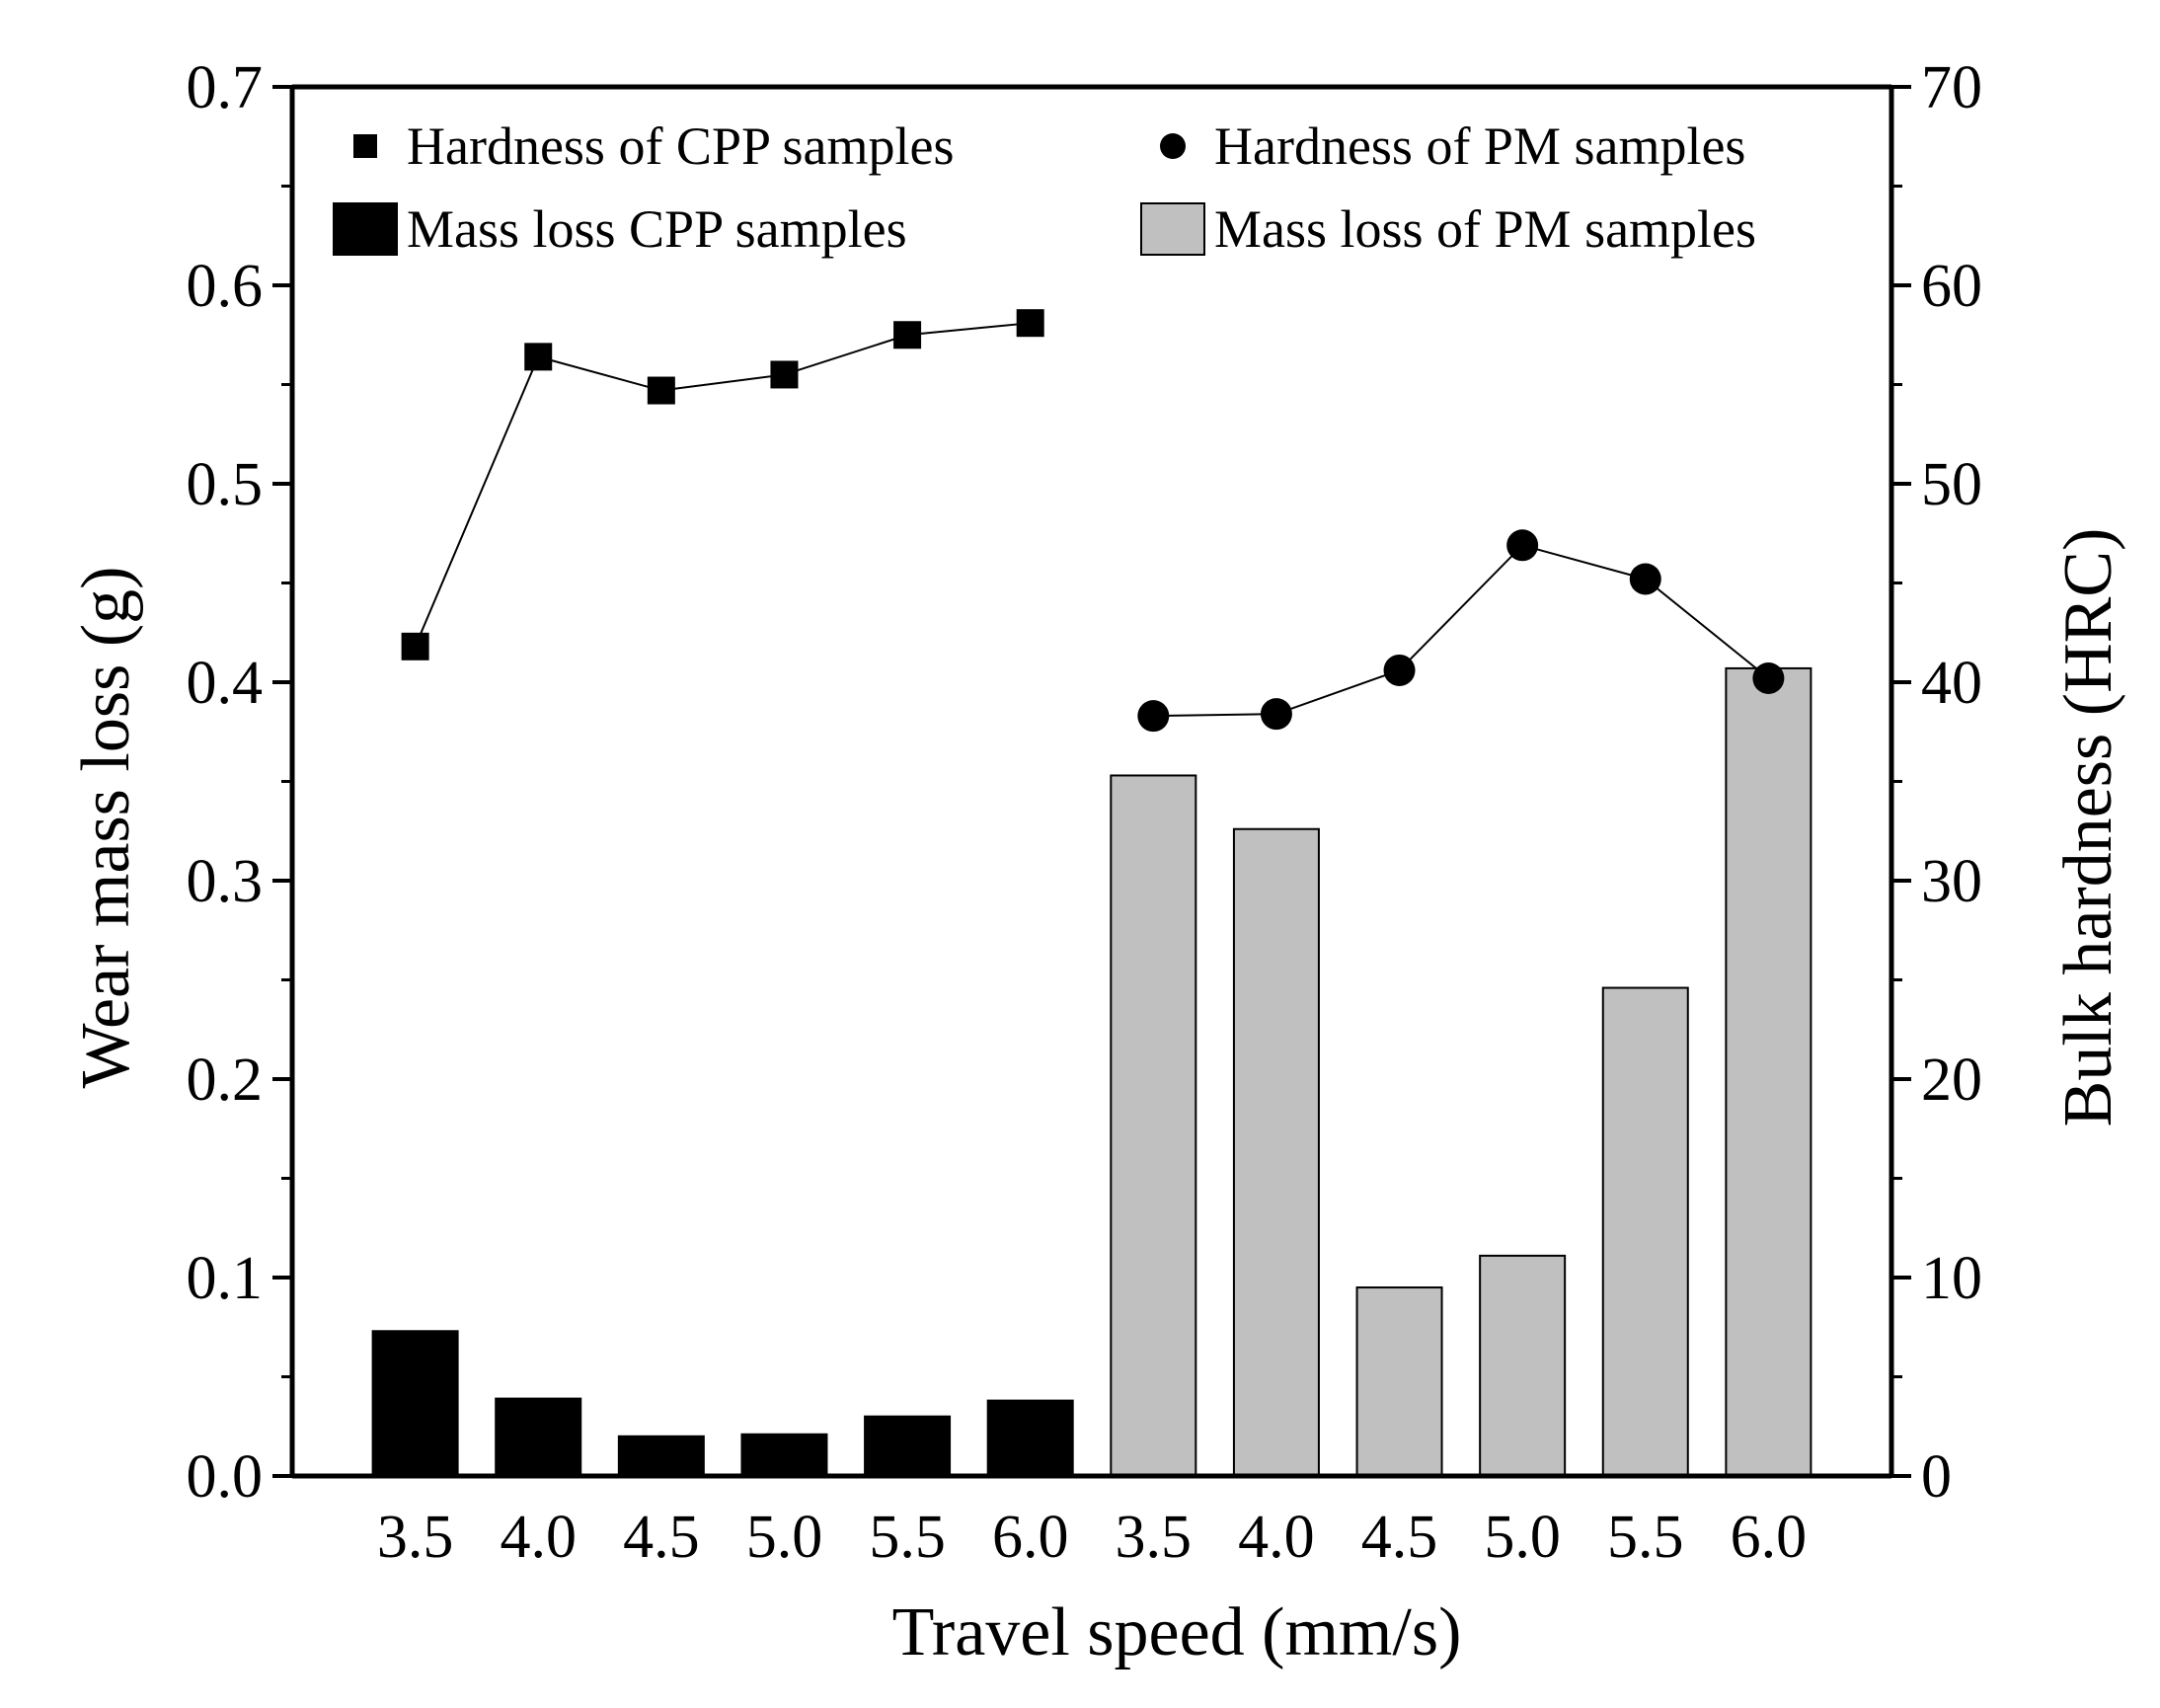 Image resolution: width=2160 pixels, height=1708 pixels. Describe the element at coordinates (1952, 1278) in the screenshot. I see `y2-tick-label: 10` at that location.